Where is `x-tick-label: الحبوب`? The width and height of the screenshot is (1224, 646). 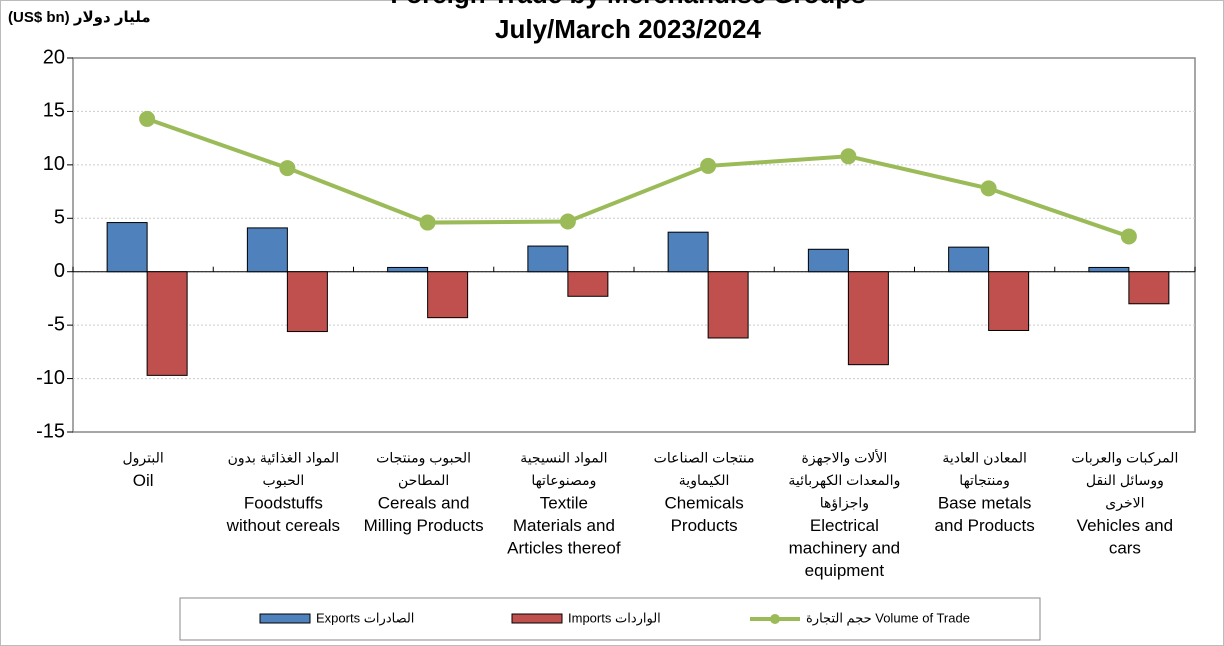 x-tick-label: الحبوب is located at coordinates (283, 480).